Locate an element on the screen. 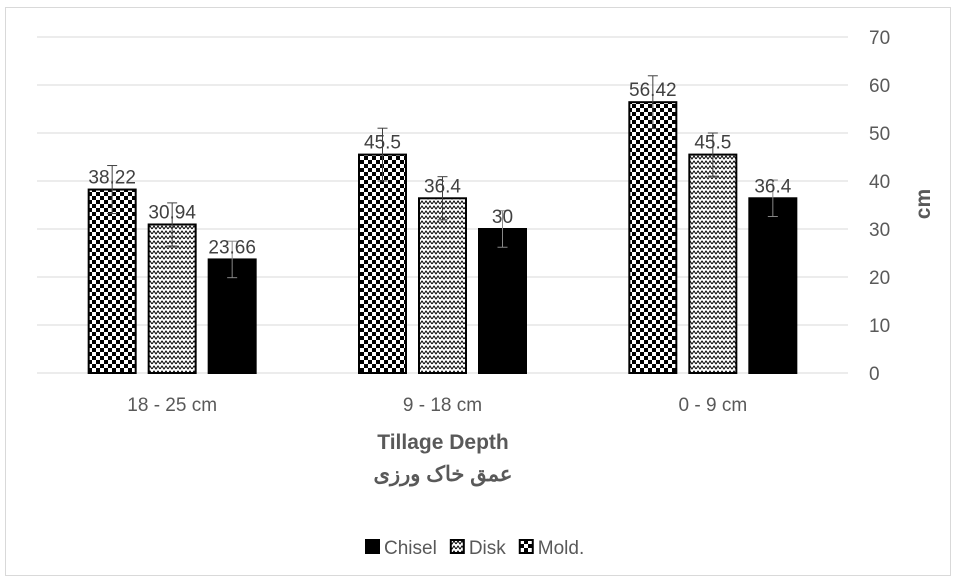 Image resolution: width=956 pixels, height=581 pixels. legend: Chisel Disk Mold. is located at coordinates (474, 548).